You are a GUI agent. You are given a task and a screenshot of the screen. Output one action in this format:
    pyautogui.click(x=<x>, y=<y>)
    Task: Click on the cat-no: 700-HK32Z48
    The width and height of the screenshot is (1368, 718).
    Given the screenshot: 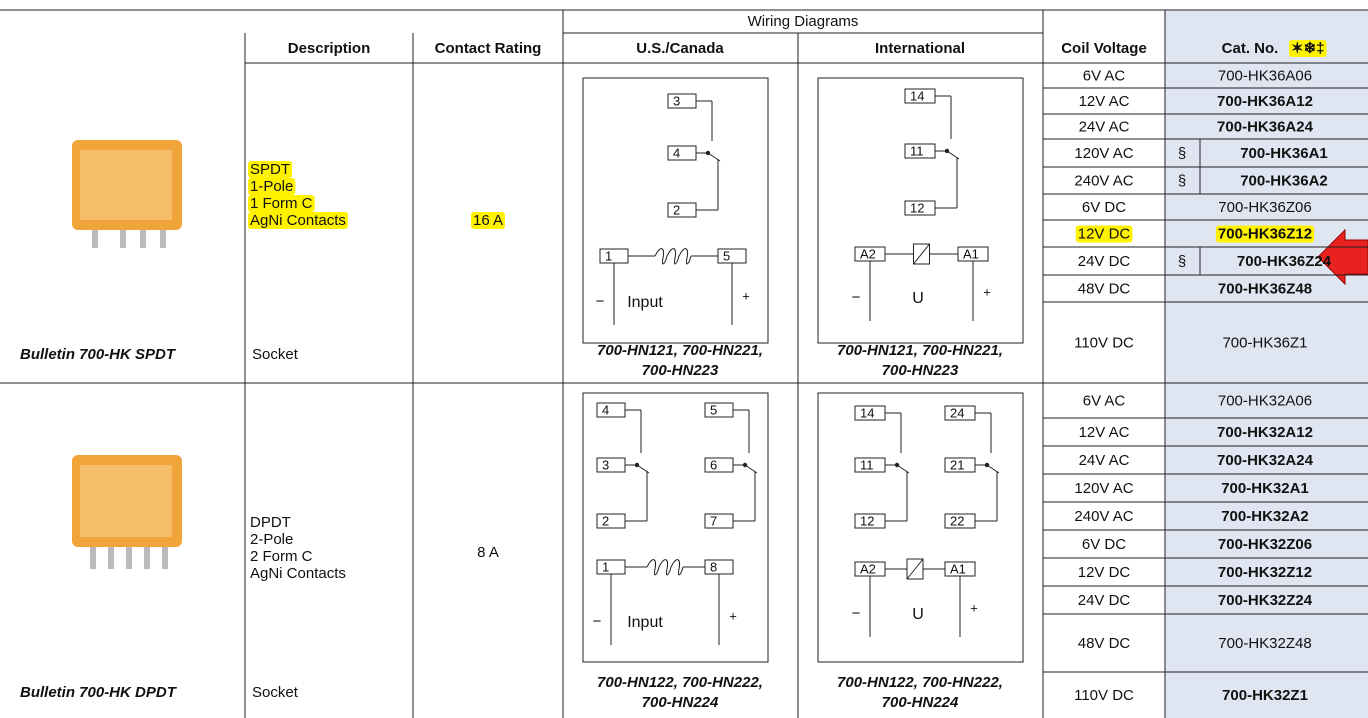 What is the action you would take?
    pyautogui.click(x=1264, y=643)
    